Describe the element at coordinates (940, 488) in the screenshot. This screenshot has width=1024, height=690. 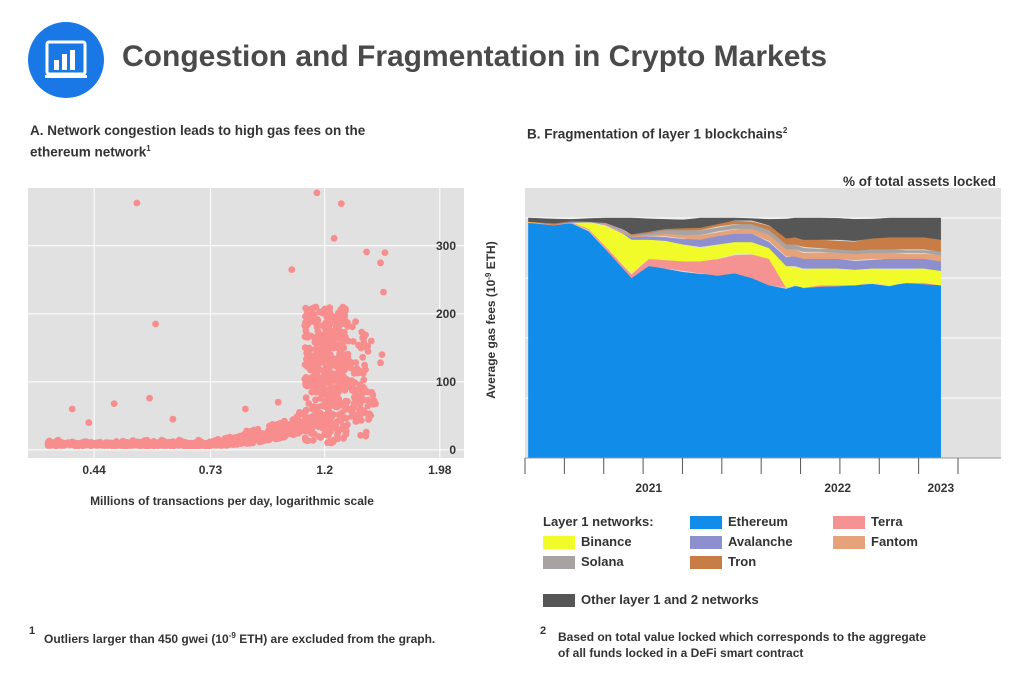
I see `area-x-tick-label: 2023` at that location.